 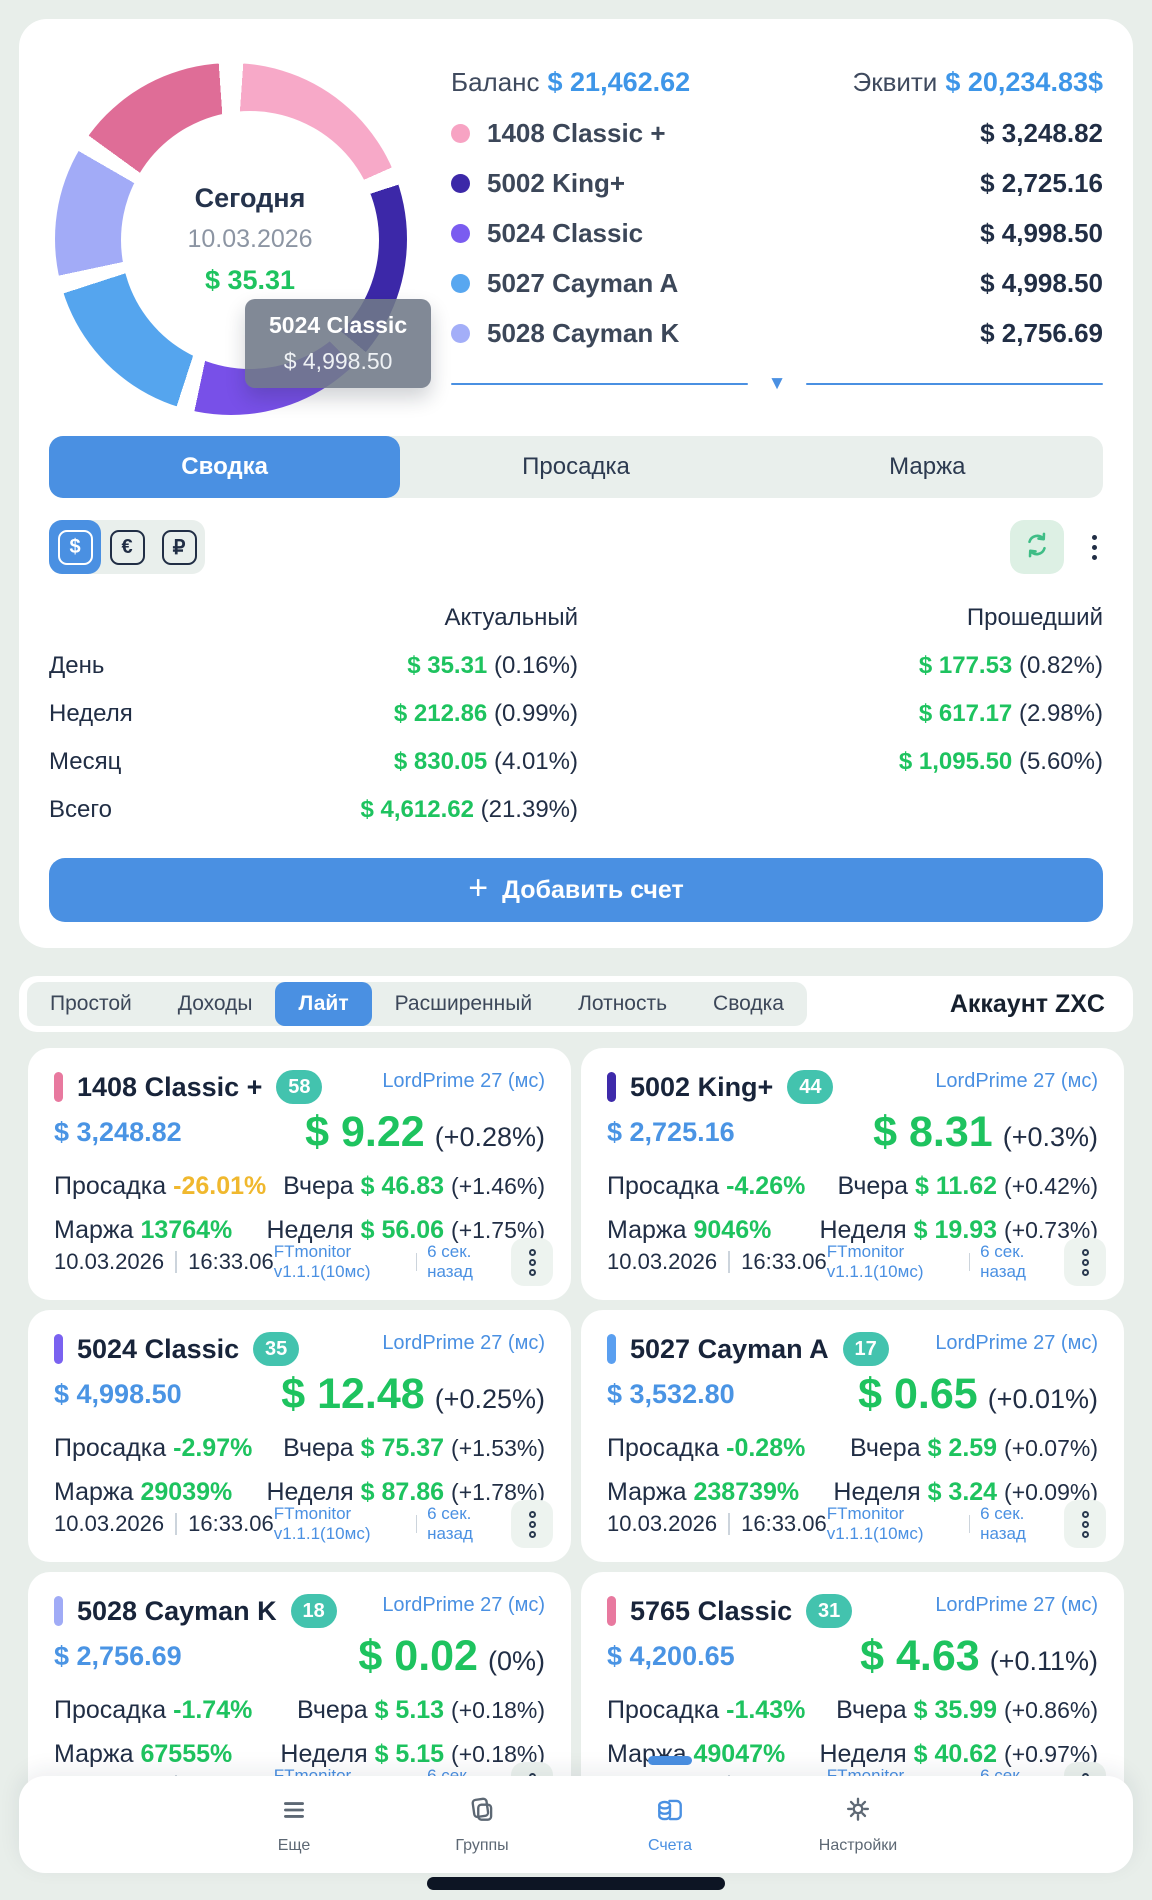 I want to click on balance-total: Баланс $ 21,462.62, so click(x=571, y=82).